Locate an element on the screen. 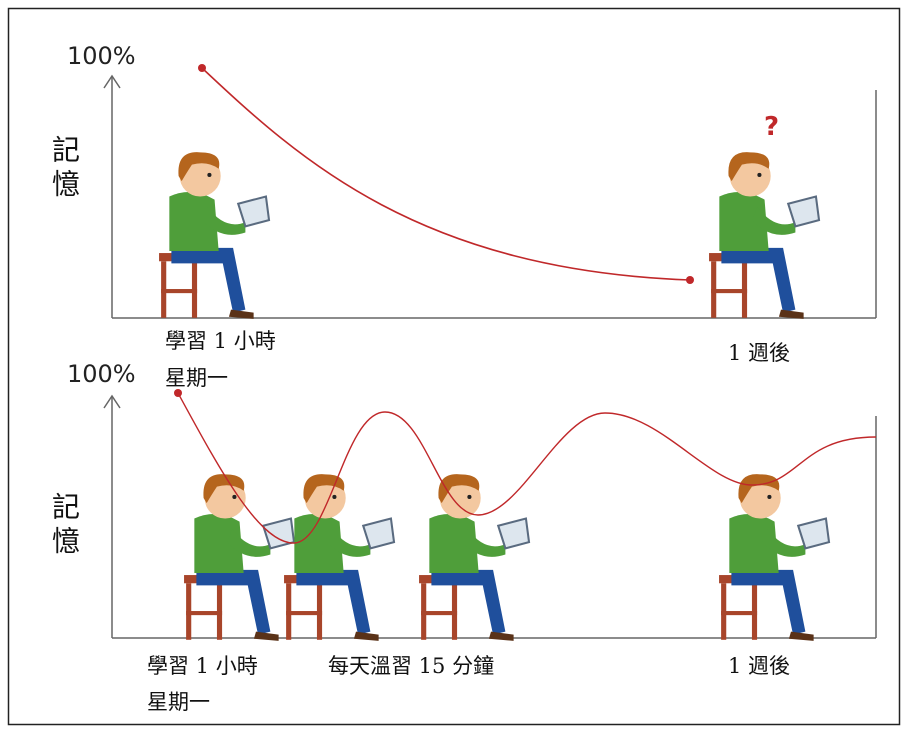  question-mark: ? is located at coordinates (772, 127).